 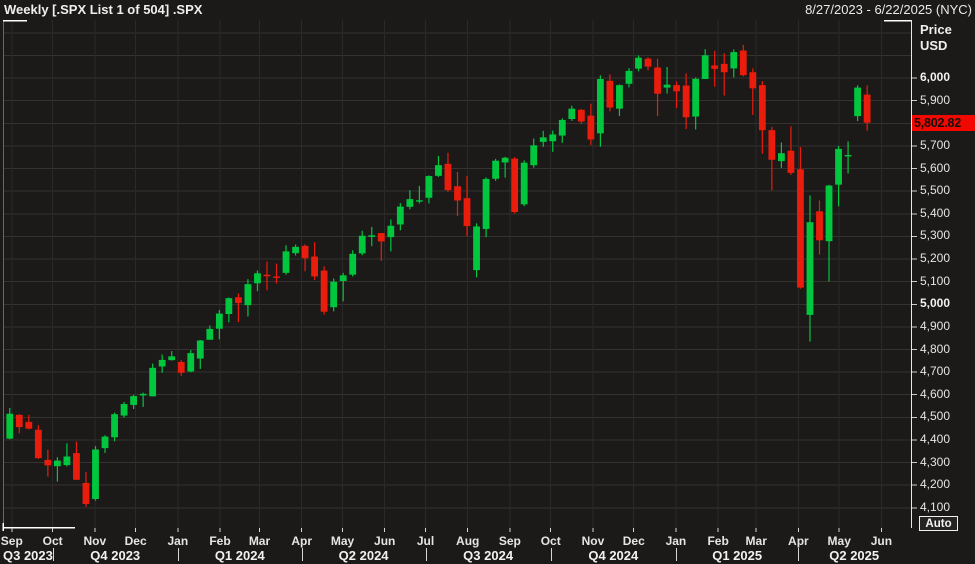 What do you see at coordinates (935, 348) in the screenshot?
I see `price-tick-label: 4,800` at bounding box center [935, 348].